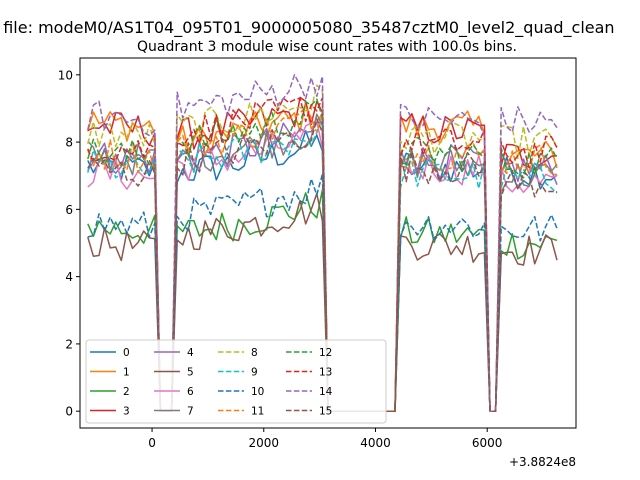  What do you see at coordinates (236, 381) in the screenshot?
I see `legend-box` at bounding box center [236, 381].